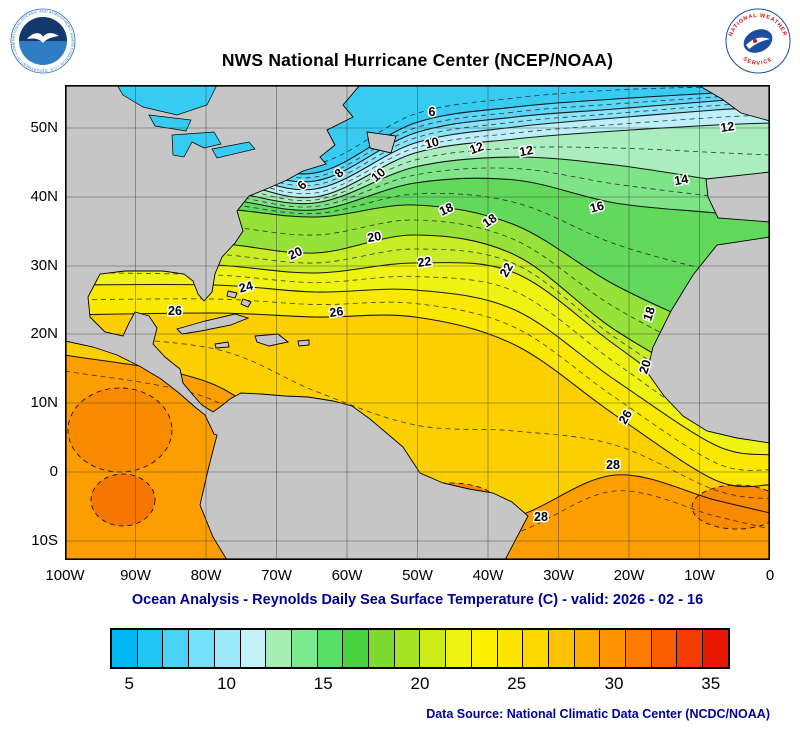 This screenshot has width=800, height=737. I want to click on lat-label: 40N, so click(44, 196).